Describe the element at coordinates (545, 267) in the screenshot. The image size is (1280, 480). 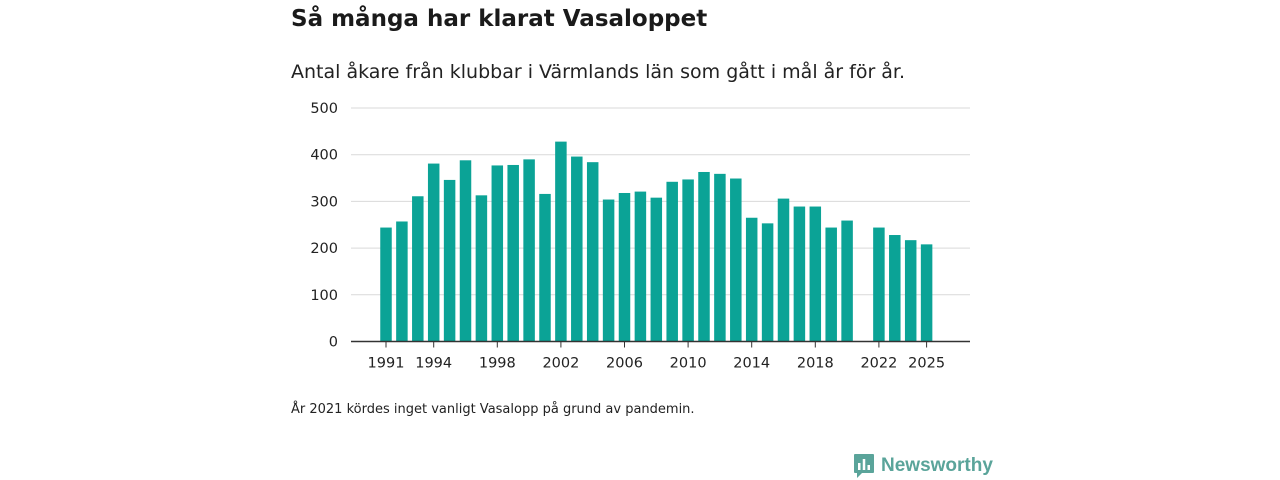
I see `bar-2001` at that location.